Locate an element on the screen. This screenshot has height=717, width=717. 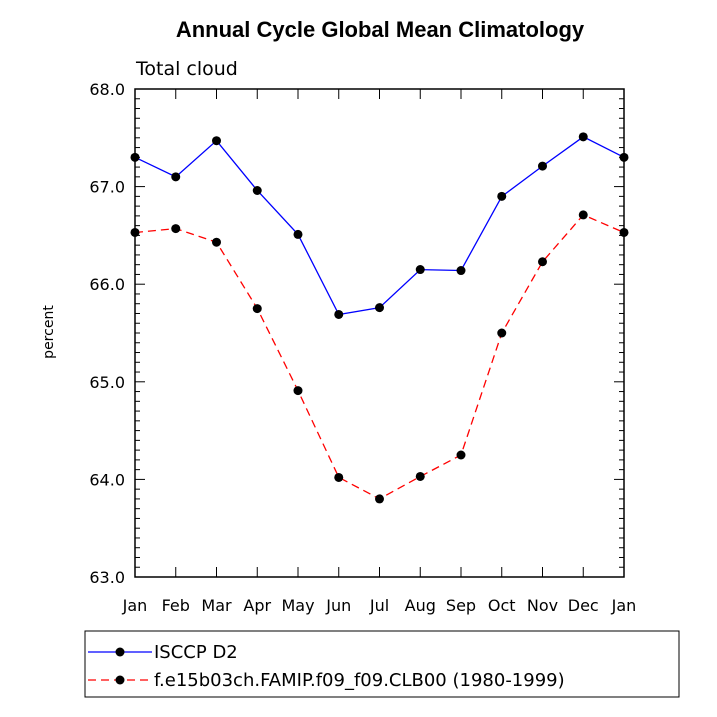
x-tick-labels: Jan Feb Mar Apr May Jun Jul Aug Sep Oct Nov Dec Jan is located at coordinates (379, 605).